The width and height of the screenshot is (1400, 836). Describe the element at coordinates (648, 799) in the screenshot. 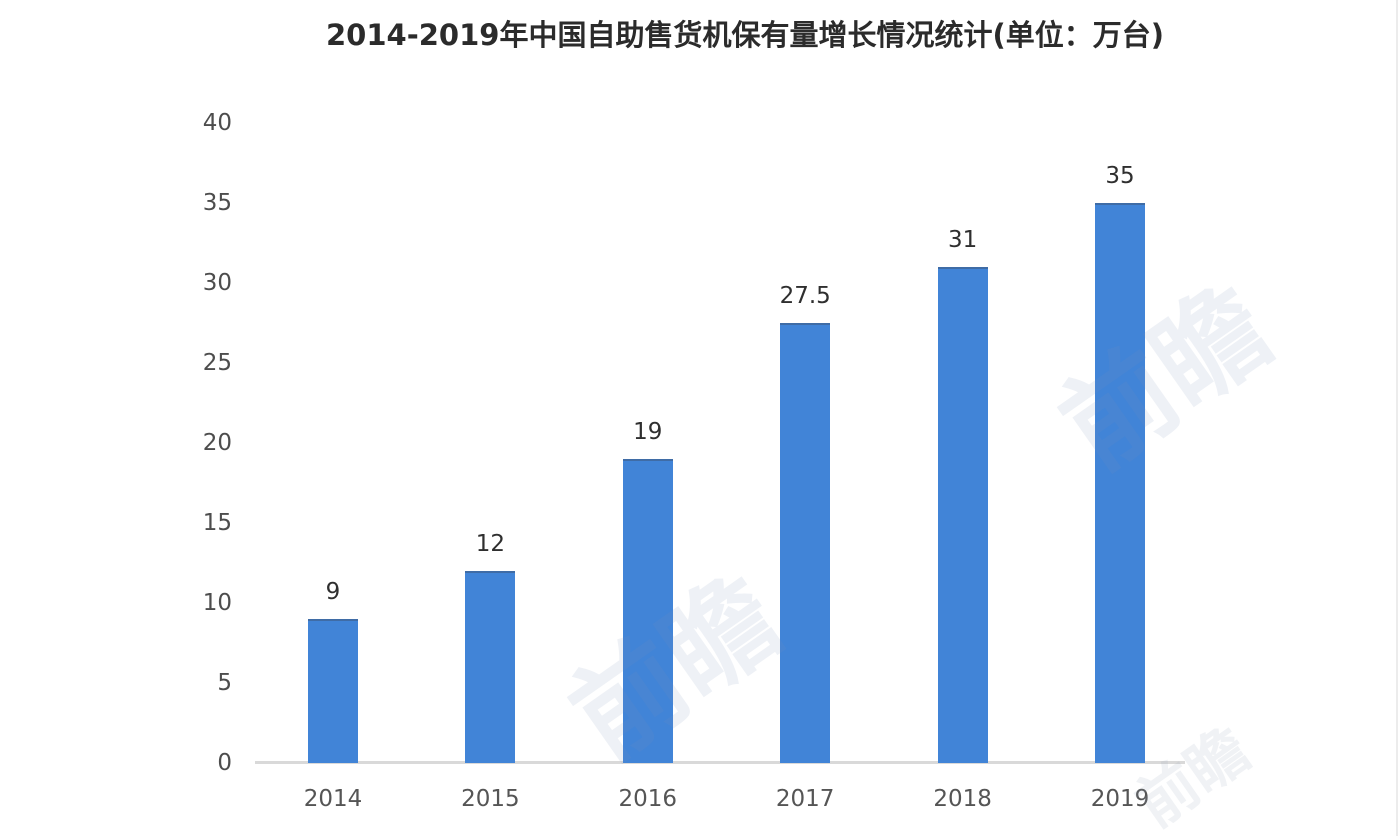

I see `x-axis-label-2016: 2016` at that location.